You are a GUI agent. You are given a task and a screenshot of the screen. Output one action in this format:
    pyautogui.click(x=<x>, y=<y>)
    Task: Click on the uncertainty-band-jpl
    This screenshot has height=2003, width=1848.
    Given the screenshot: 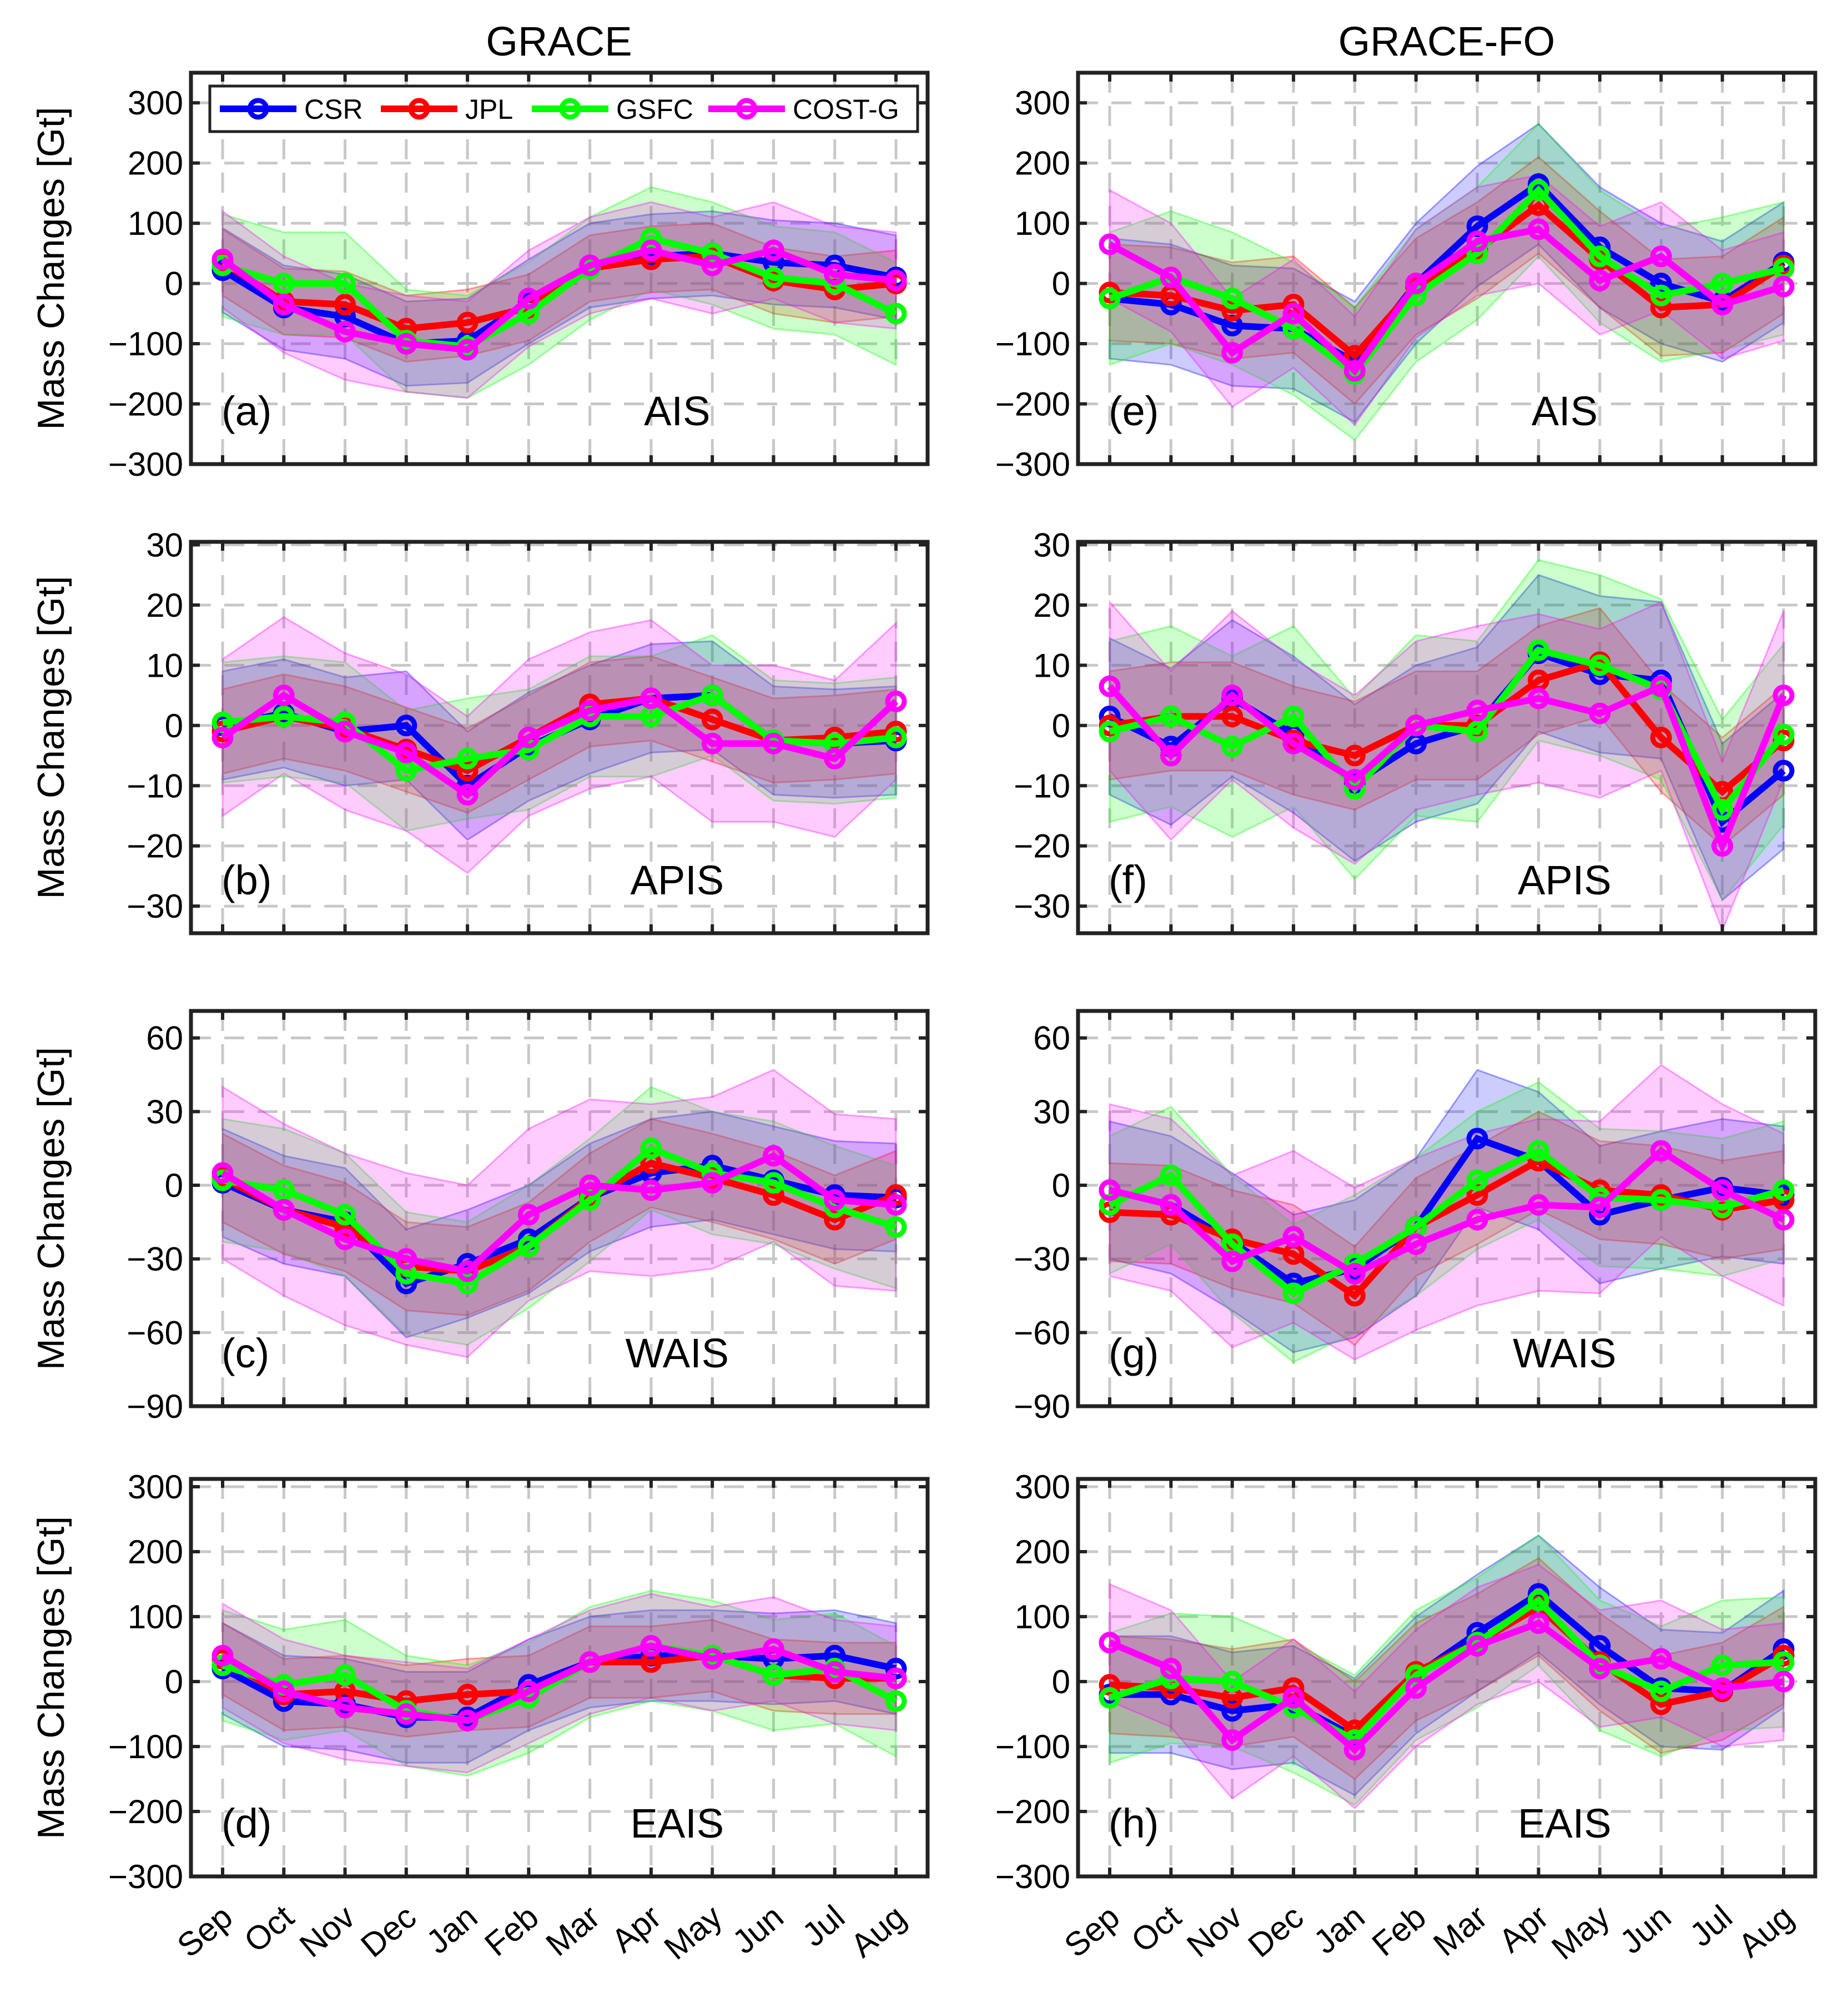 What is the action you would take?
    pyautogui.click(x=1447, y=280)
    